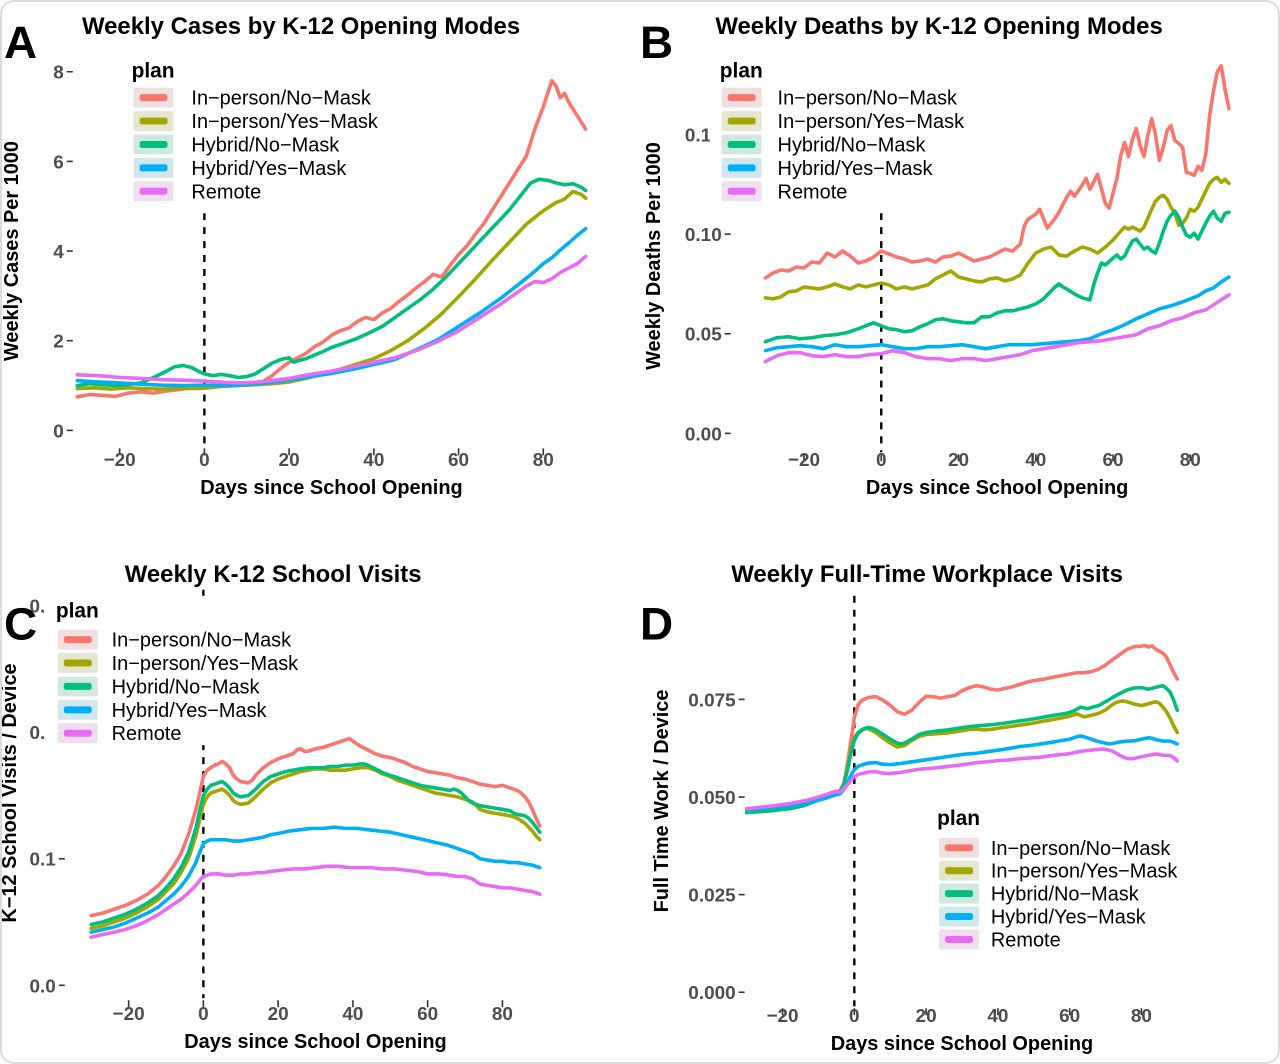  Describe the element at coordinates (938, 26) in the screenshot. I see `panel-title: Weekly Deaths by K-12 Opening Modes` at that location.